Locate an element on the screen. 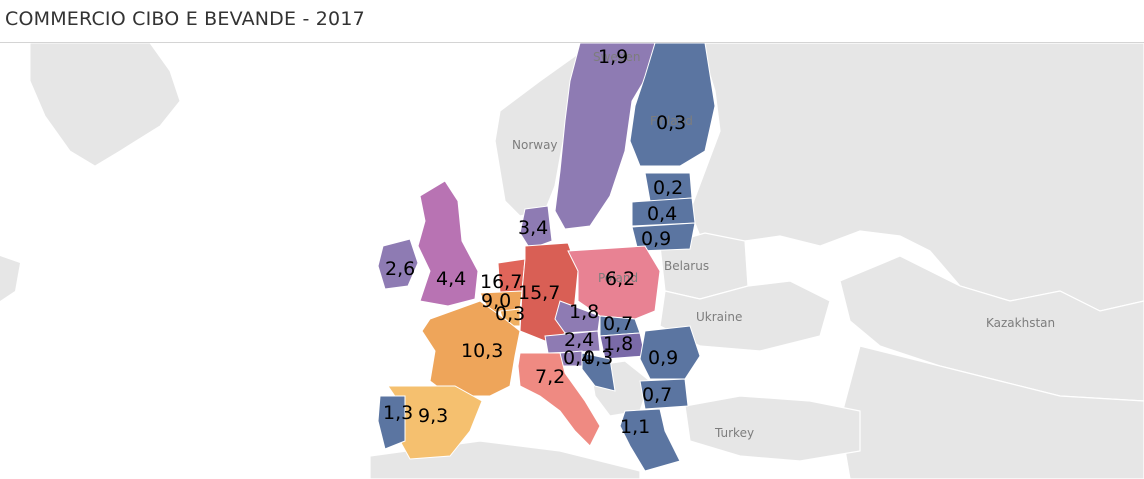 The height and width of the screenshot is (479, 1144). value-label-bulgaria: 0,7 is located at coordinates (657, 395).